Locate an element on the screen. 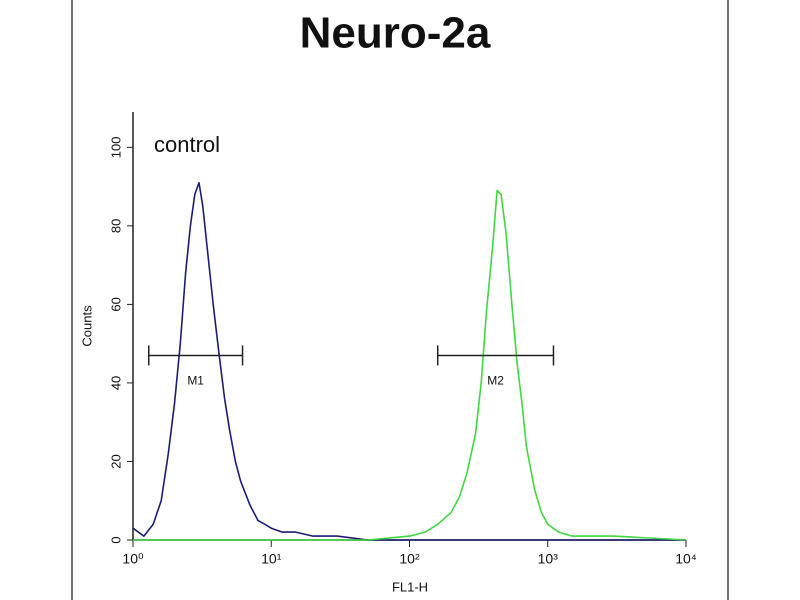 The image size is (800, 600). x-tick-label: 10¹ is located at coordinates (271, 559).